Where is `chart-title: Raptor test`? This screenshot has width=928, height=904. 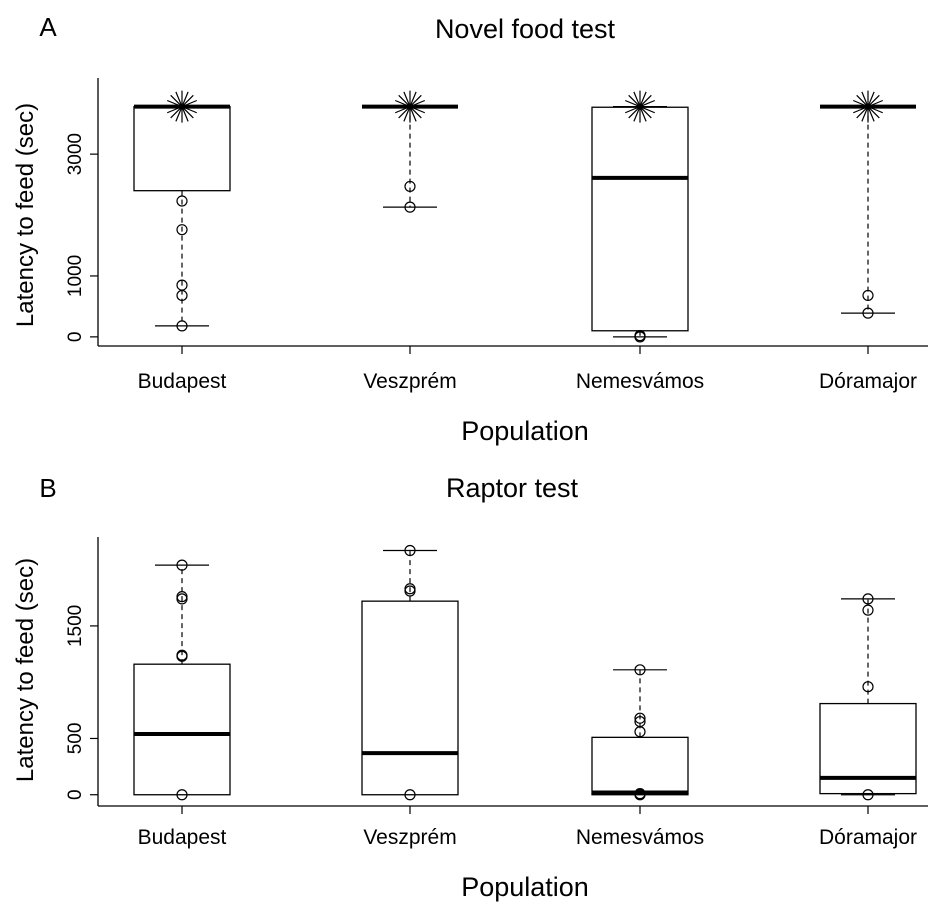
chart-title: Raptor test is located at coordinates (512, 488).